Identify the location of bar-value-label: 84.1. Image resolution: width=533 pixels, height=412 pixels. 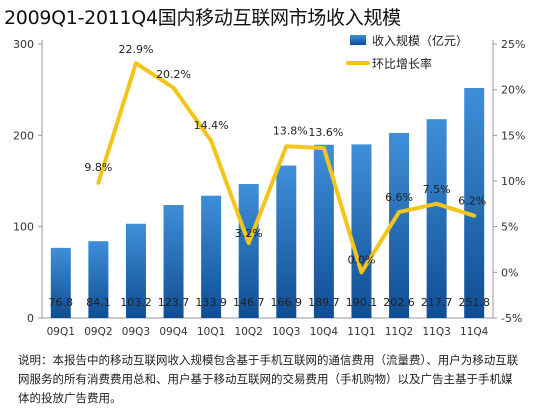
(98, 302).